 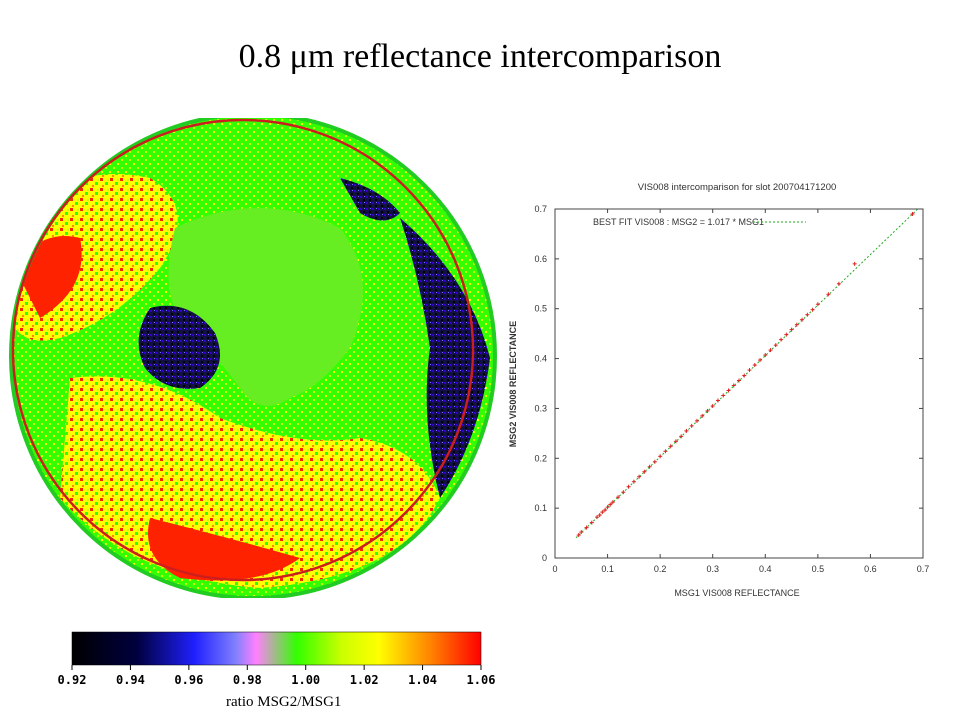 What do you see at coordinates (513, 384) in the screenshot?
I see `y-axis-label: MSG2 VIS008 REFLECTANCE` at bounding box center [513, 384].